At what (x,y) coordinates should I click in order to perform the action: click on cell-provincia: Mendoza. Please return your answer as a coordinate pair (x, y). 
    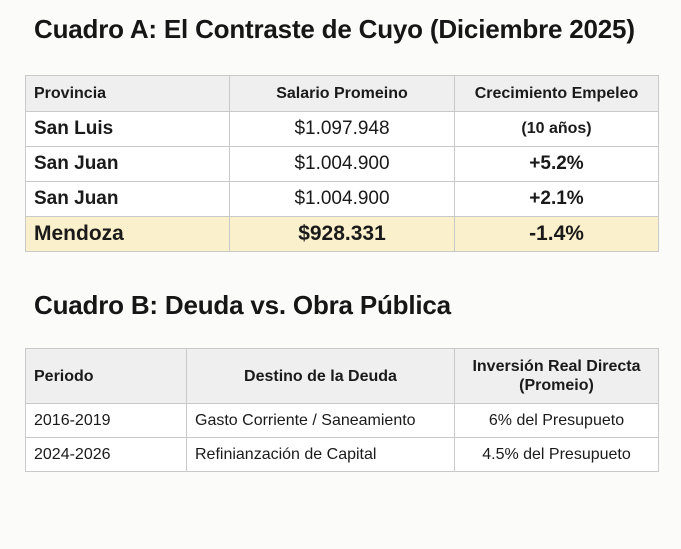
    Looking at the image, I should click on (127, 234).